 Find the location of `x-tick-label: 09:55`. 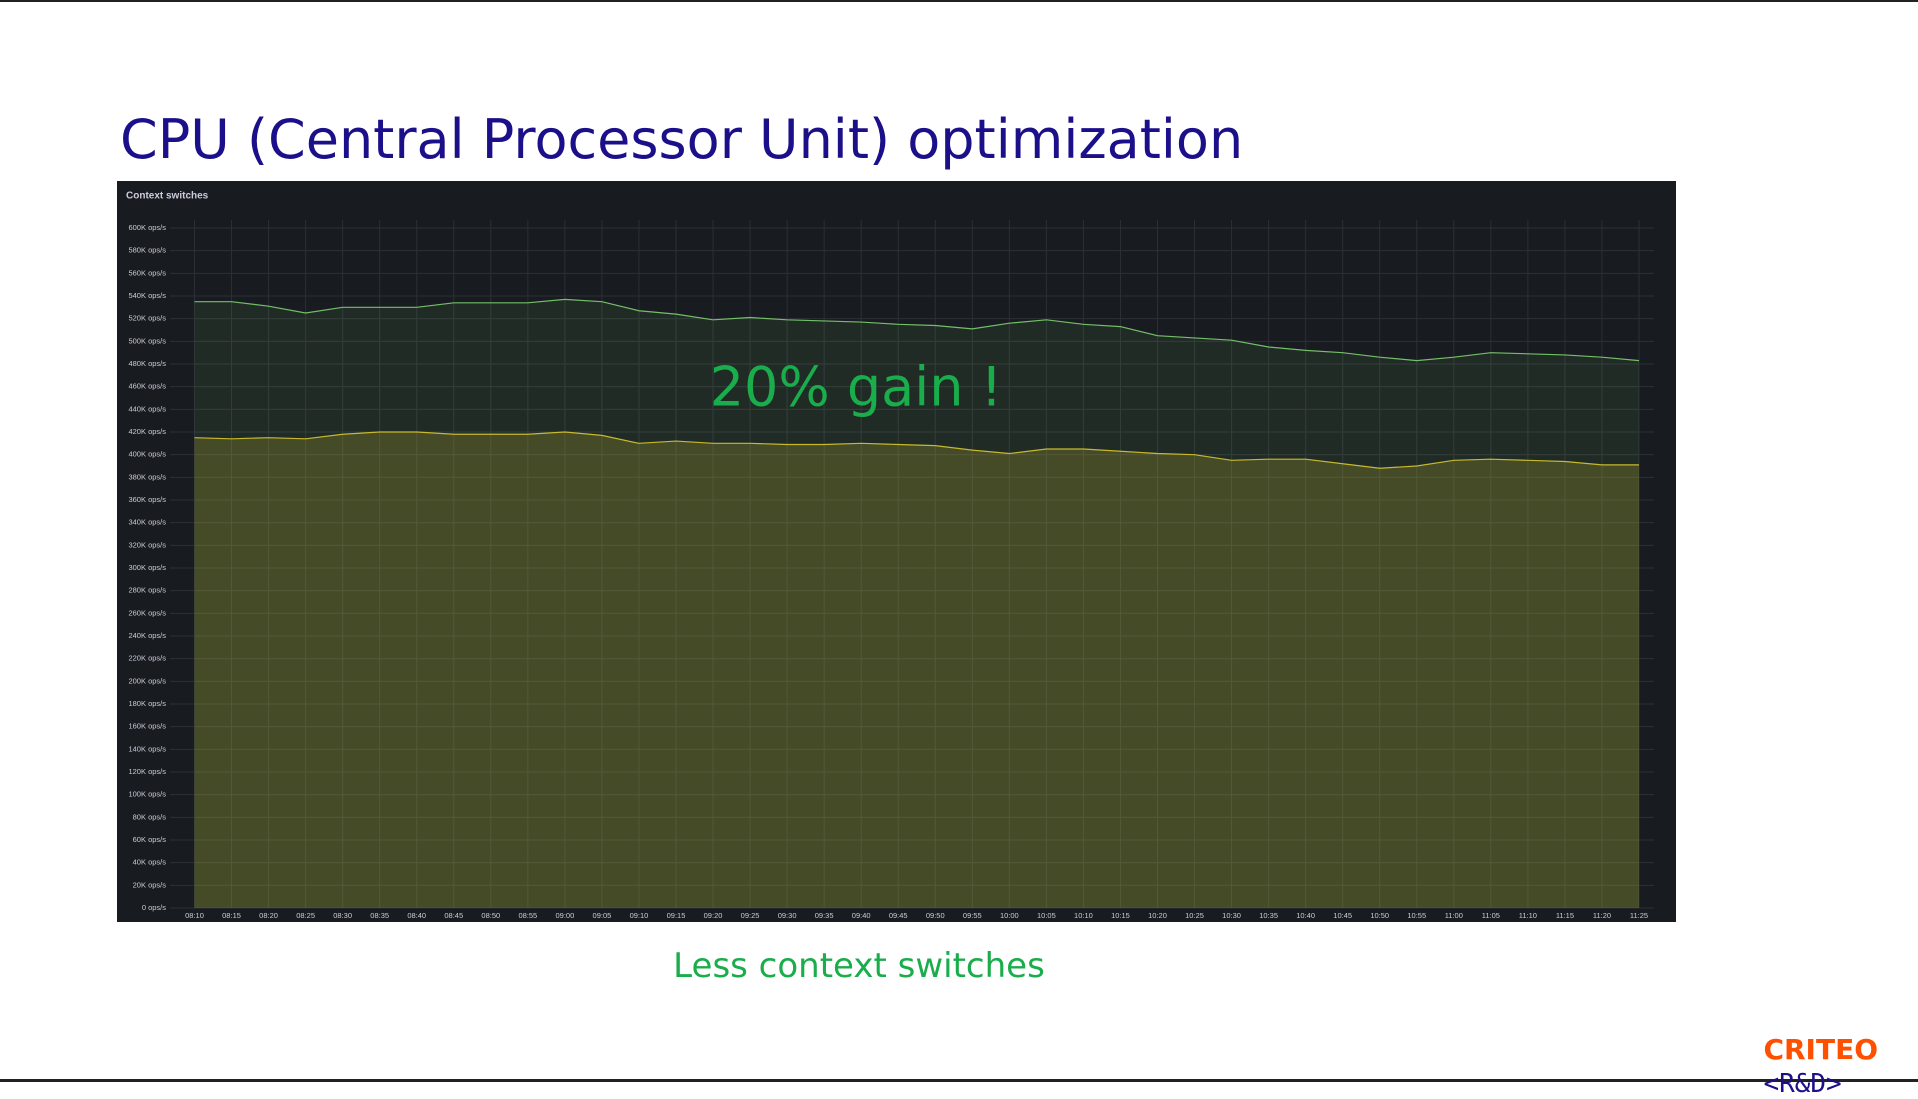

x-tick-label: 09:55 is located at coordinates (972, 915).